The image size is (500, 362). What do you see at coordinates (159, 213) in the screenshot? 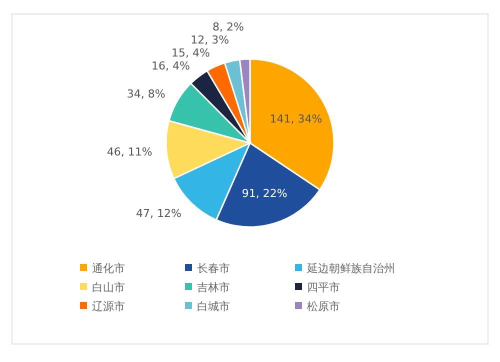
I see `data-label: 47, 12%` at bounding box center [159, 213].